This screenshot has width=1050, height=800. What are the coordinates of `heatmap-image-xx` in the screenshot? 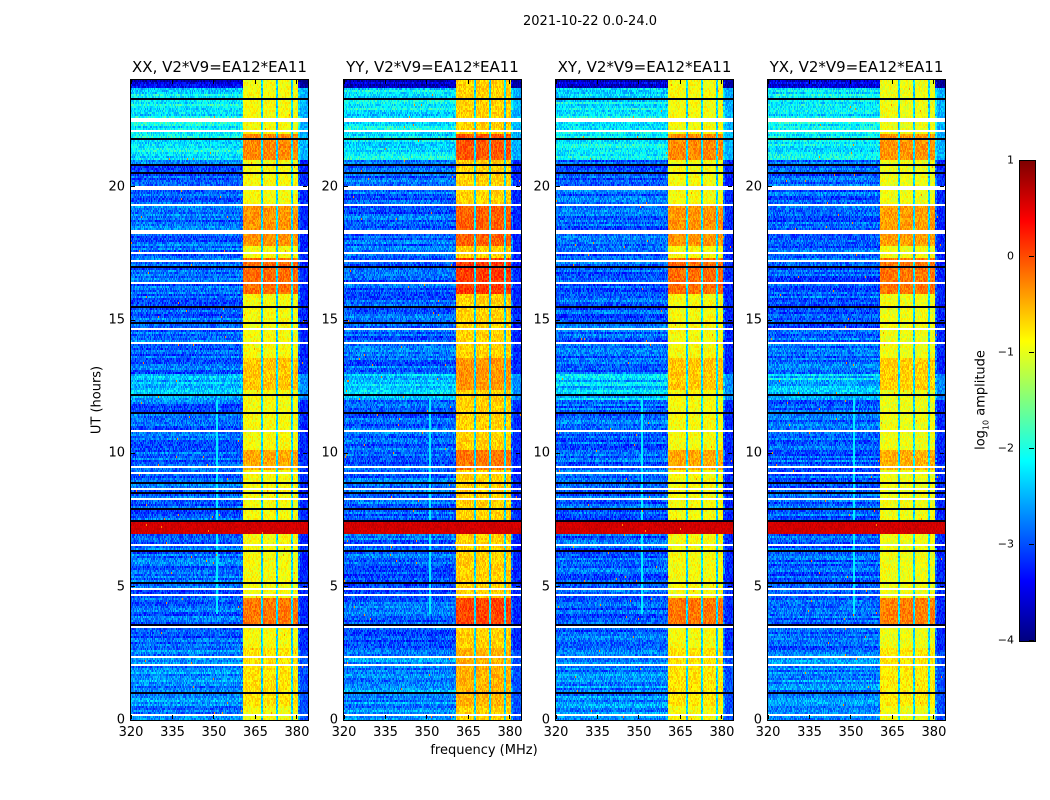 It's located at (219, 400).